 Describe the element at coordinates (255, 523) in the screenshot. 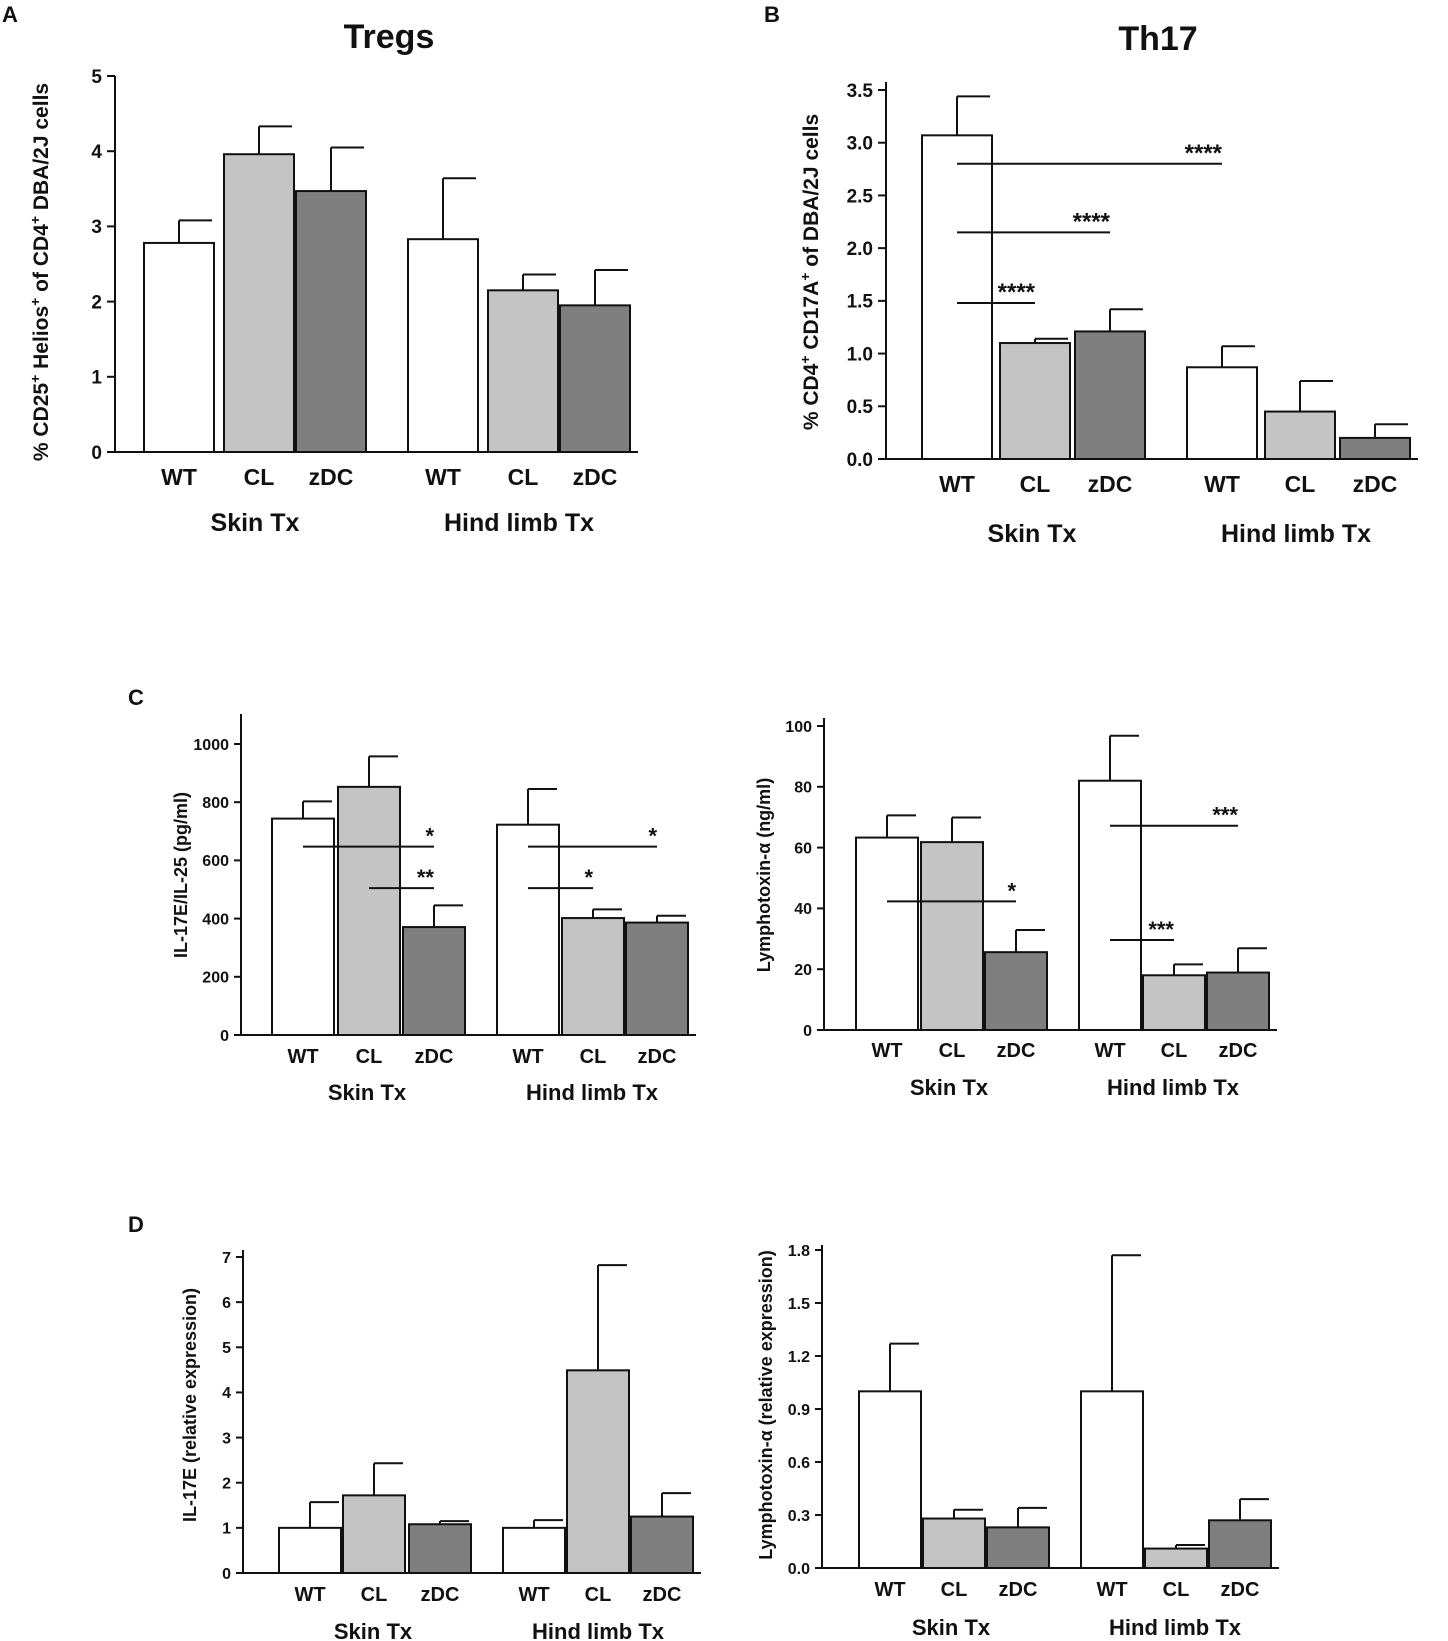

I see `group-label-skin-tx-tregs: Skin Tx` at that location.